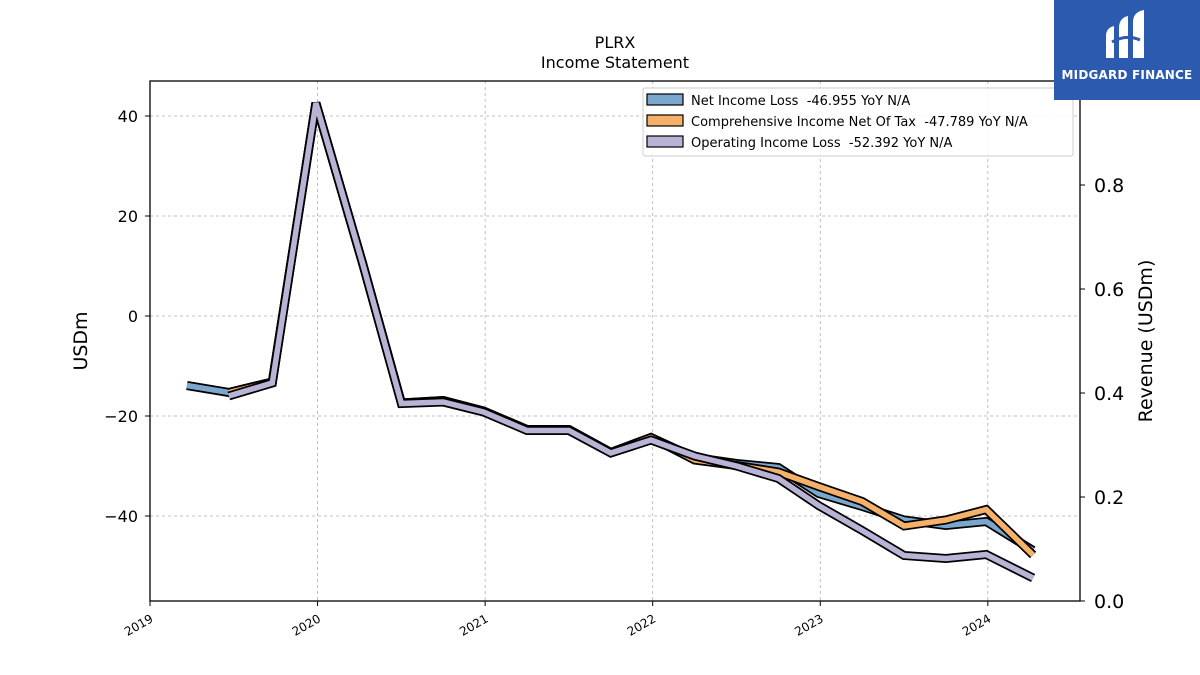 The width and height of the screenshot is (1200, 675). What do you see at coordinates (1146, 341) in the screenshot?
I see `y-axis-label-right: Revenue (USDm)` at bounding box center [1146, 341].